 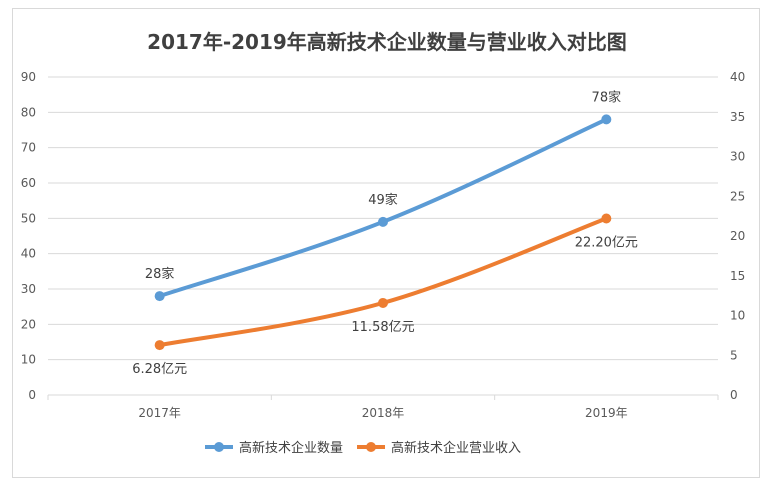 I want to click on right-tick-label: 15, so click(x=737, y=276).